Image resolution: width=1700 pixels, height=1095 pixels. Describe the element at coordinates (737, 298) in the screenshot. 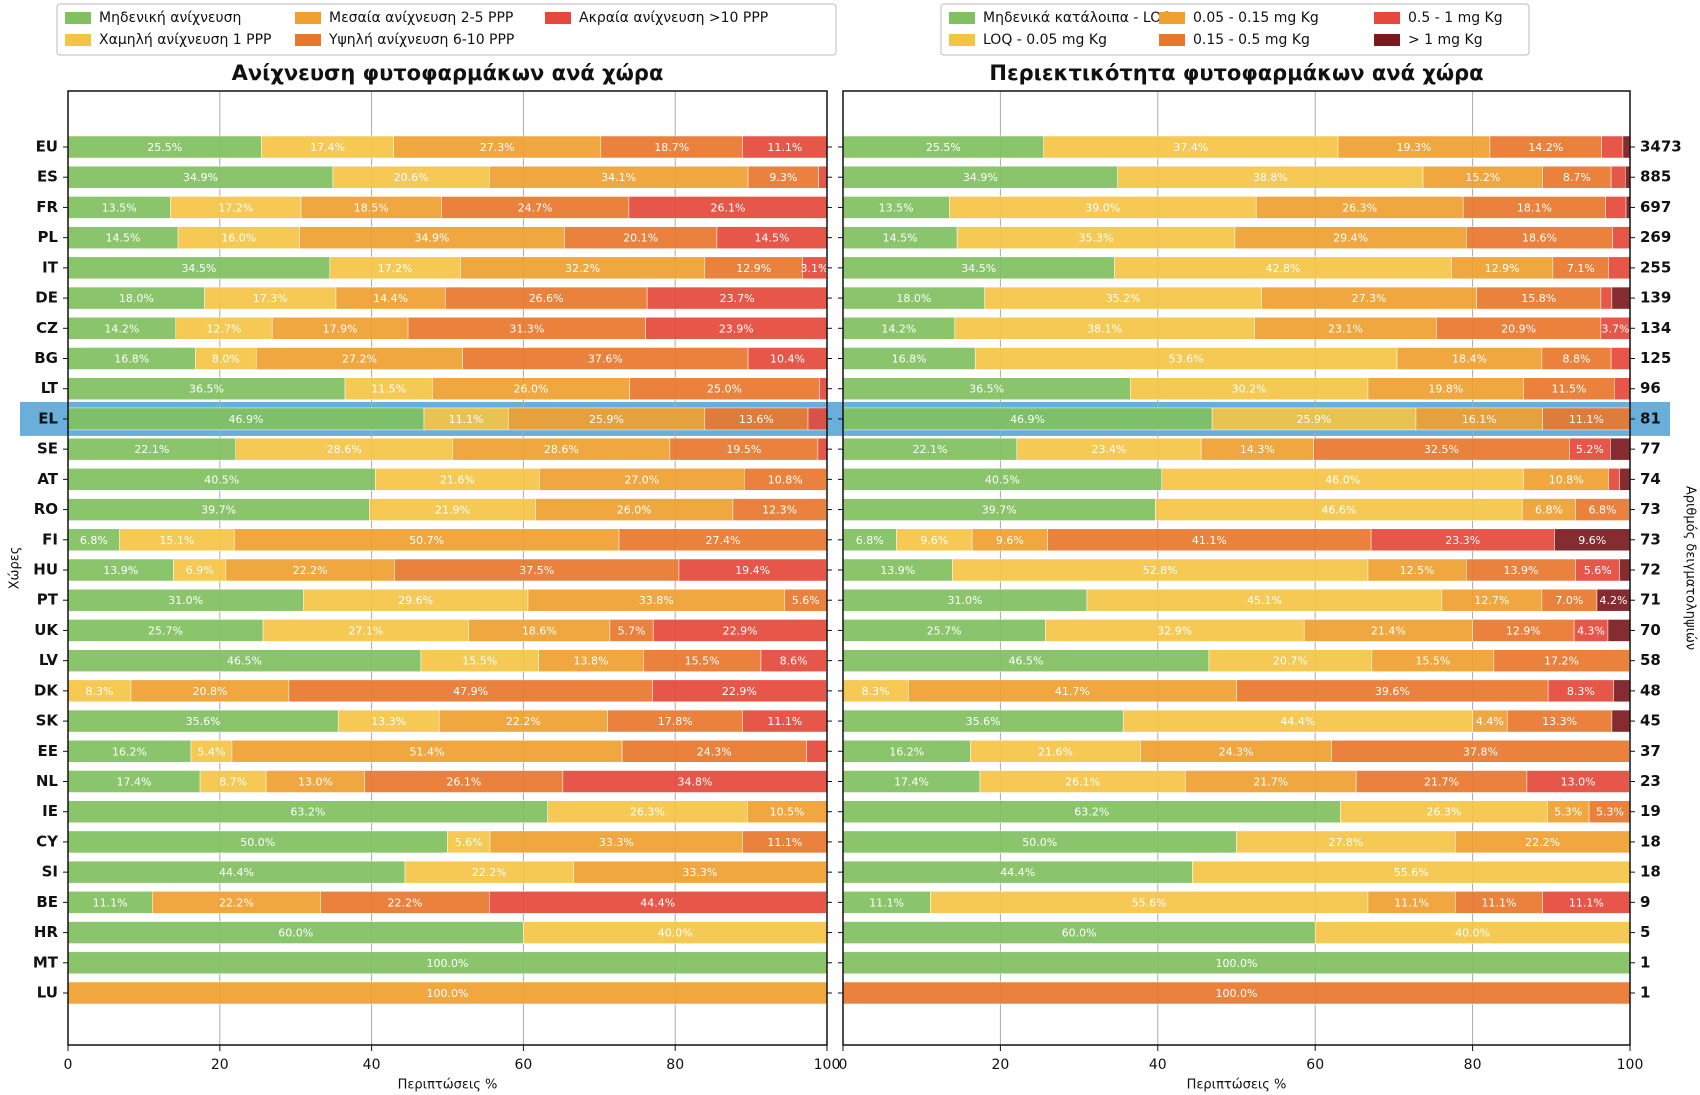

I see `data-label: 23.7%` at that location.